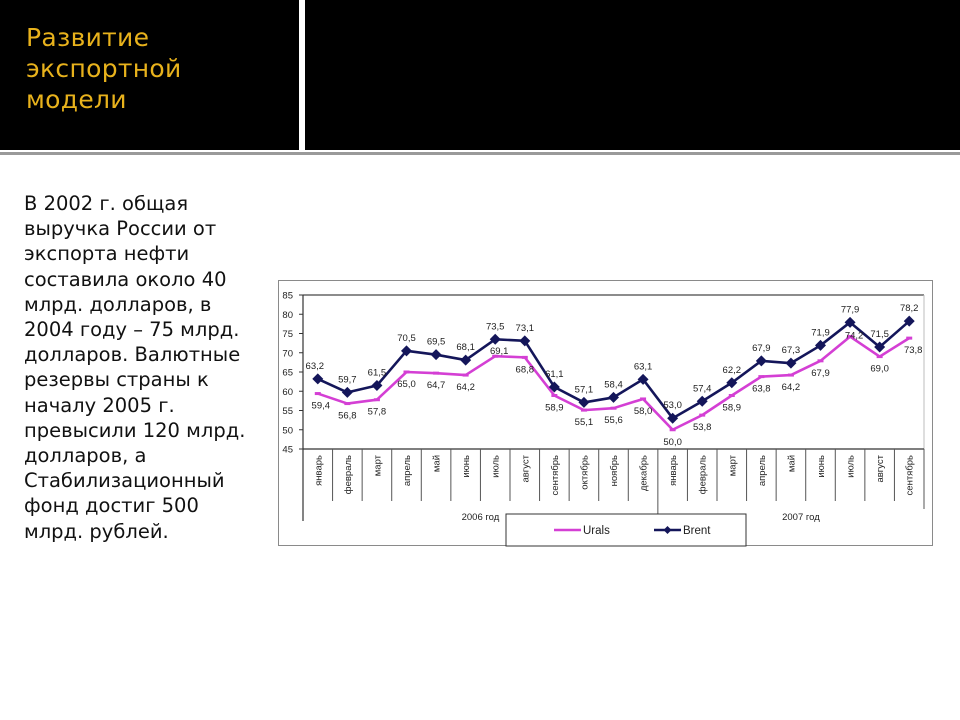 The height and width of the screenshot is (720, 960). Describe the element at coordinates (614, 470) in the screenshot. I see `x-tick-label: ноябрь` at that location.